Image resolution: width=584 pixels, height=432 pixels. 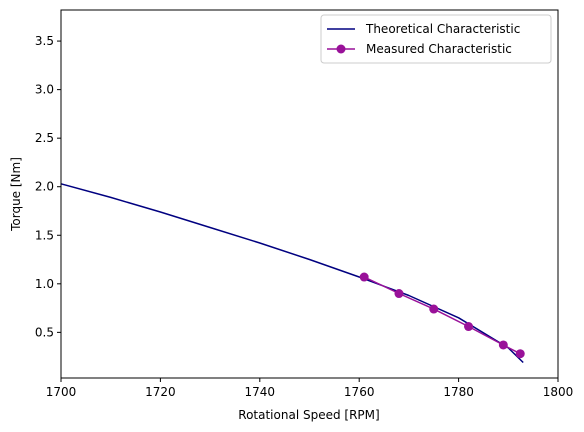 I want to click on x-tick-label: 1700, so click(x=61, y=392).